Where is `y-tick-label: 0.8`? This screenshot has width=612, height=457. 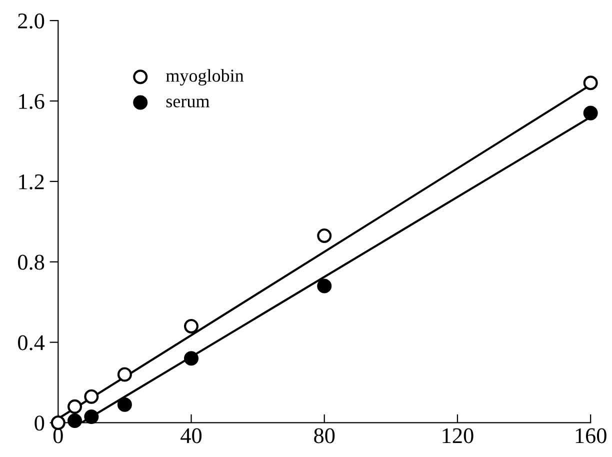
y-tick-label: 0.8 is located at coordinates (31, 262).